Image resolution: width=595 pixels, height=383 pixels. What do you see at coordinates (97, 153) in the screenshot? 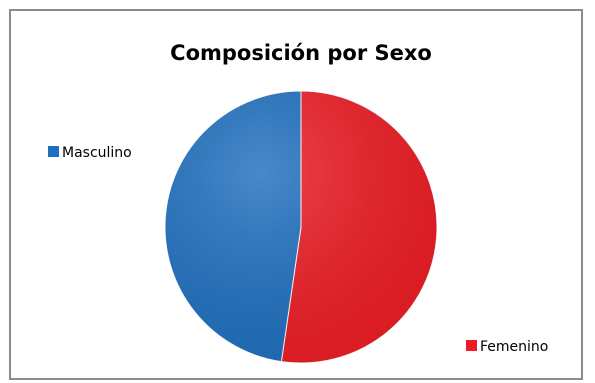
I see `legend-label-masculino: Masculino` at bounding box center [97, 153].